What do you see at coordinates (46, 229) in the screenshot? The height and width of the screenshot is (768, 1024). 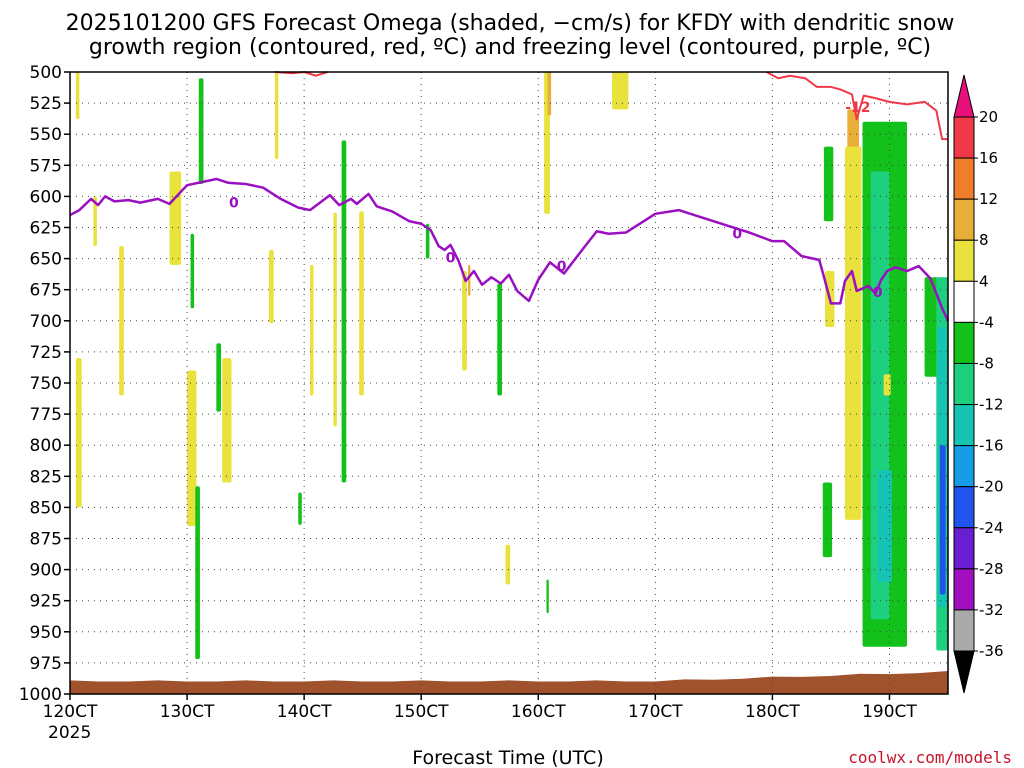 I see `y-tick-label-625: 625` at bounding box center [46, 229].